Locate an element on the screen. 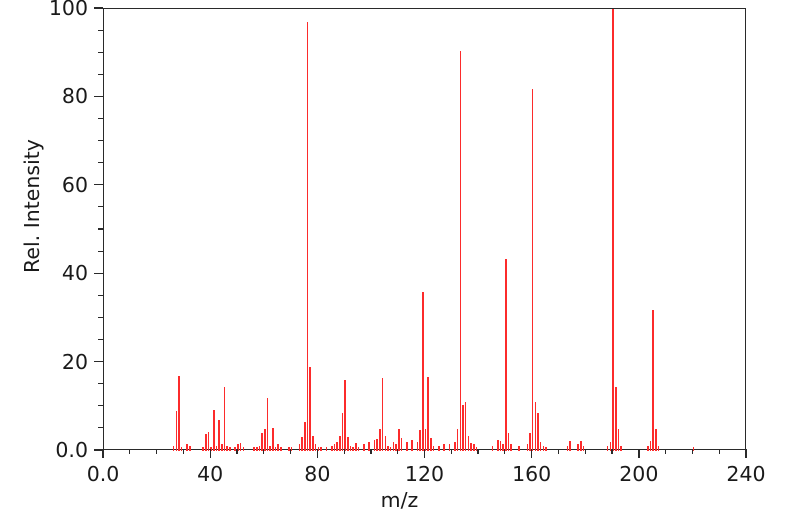 The image size is (799, 516). y-tick-label: 60 is located at coordinates (74, 184).